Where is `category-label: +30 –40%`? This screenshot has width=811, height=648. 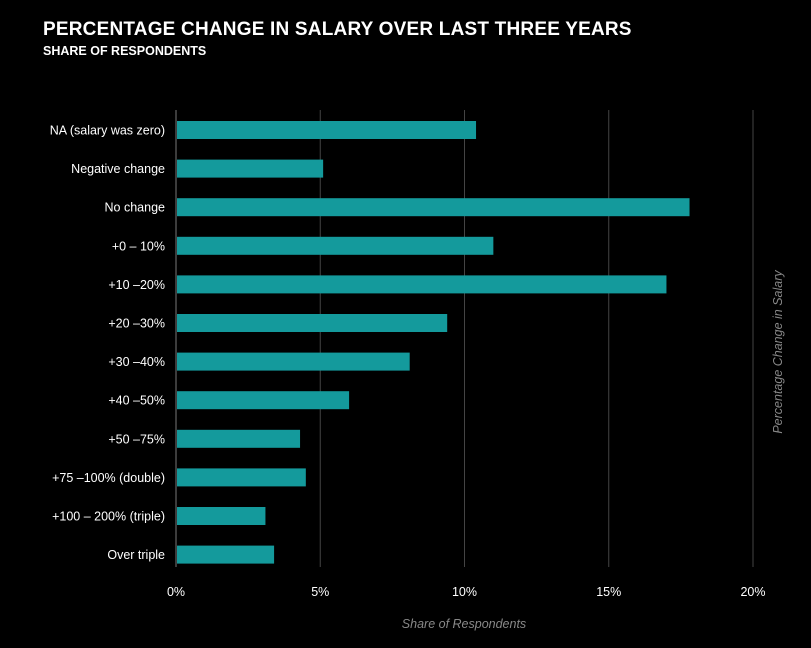 category-label: +30 –40% is located at coordinates (136, 362).